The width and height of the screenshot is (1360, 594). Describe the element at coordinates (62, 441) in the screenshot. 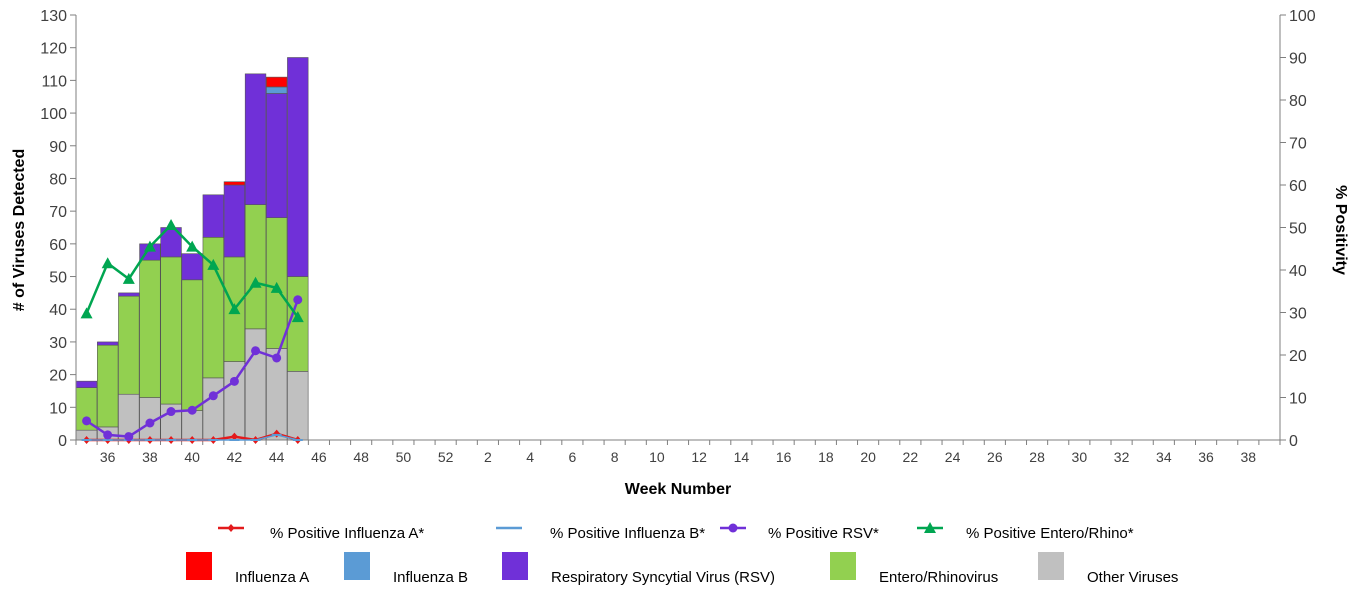

I see `y-tick-label: 0` at that location.